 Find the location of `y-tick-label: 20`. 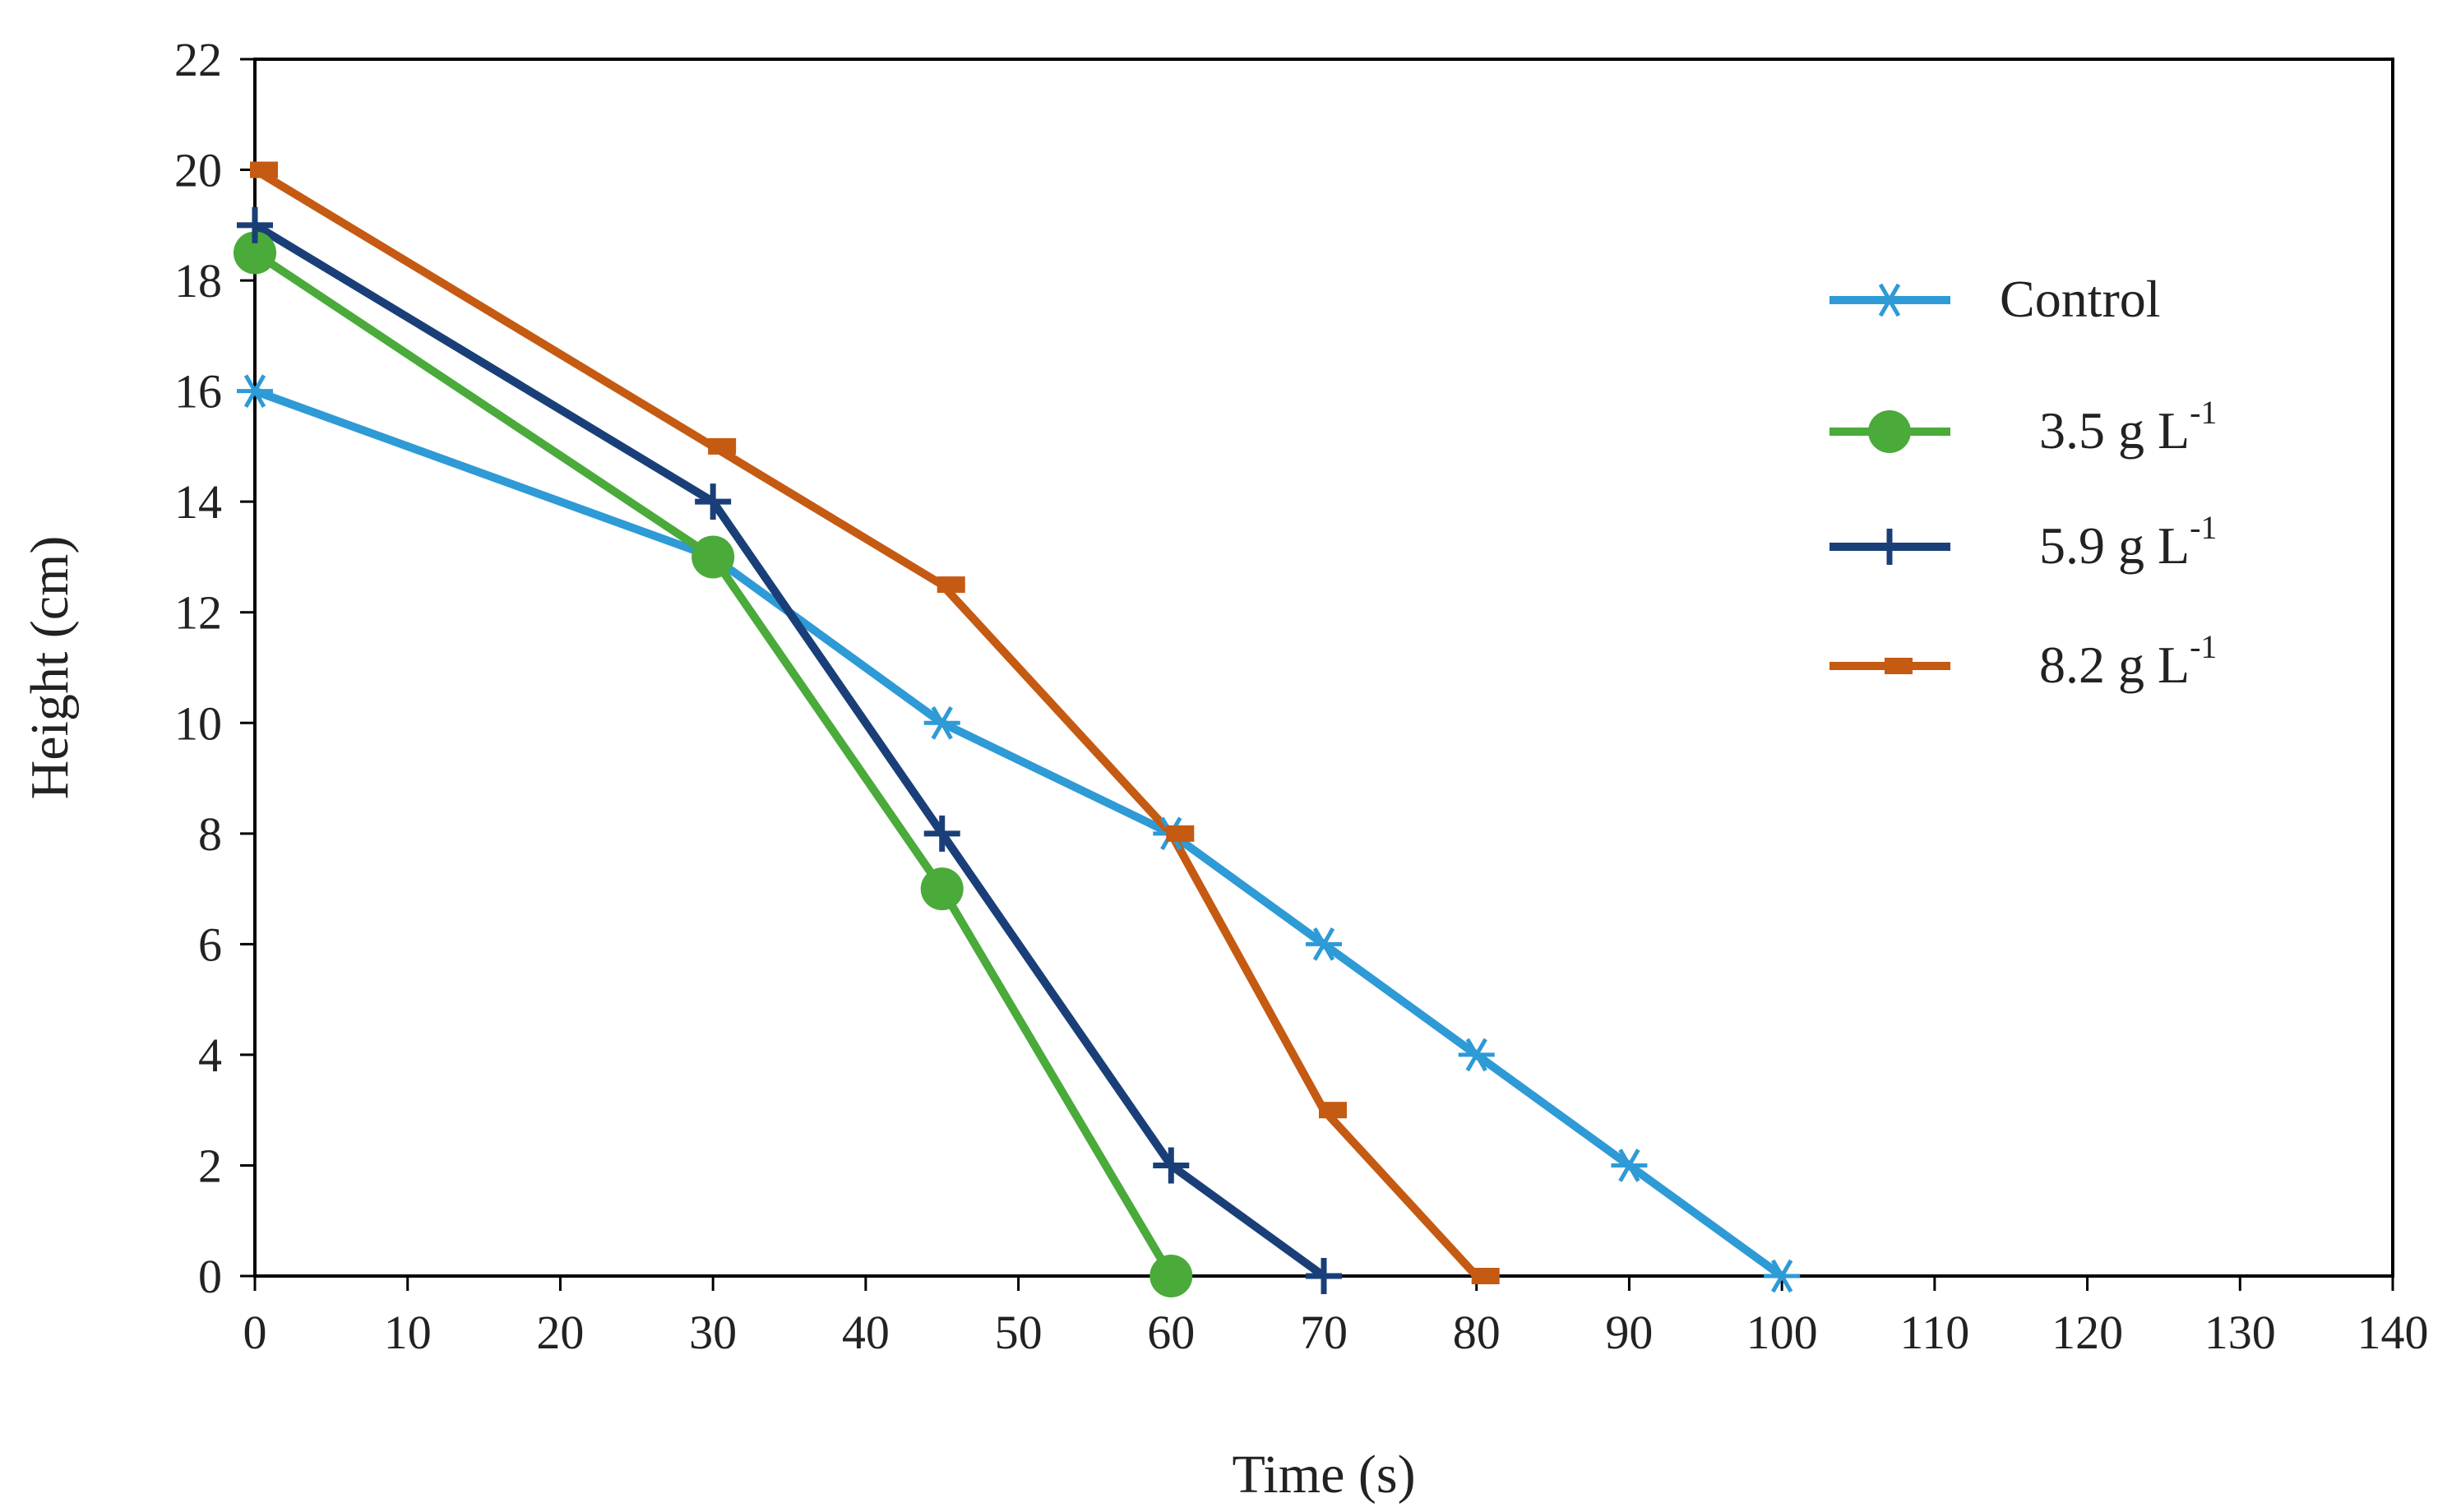

y-tick-label: 20 is located at coordinates (198, 170).